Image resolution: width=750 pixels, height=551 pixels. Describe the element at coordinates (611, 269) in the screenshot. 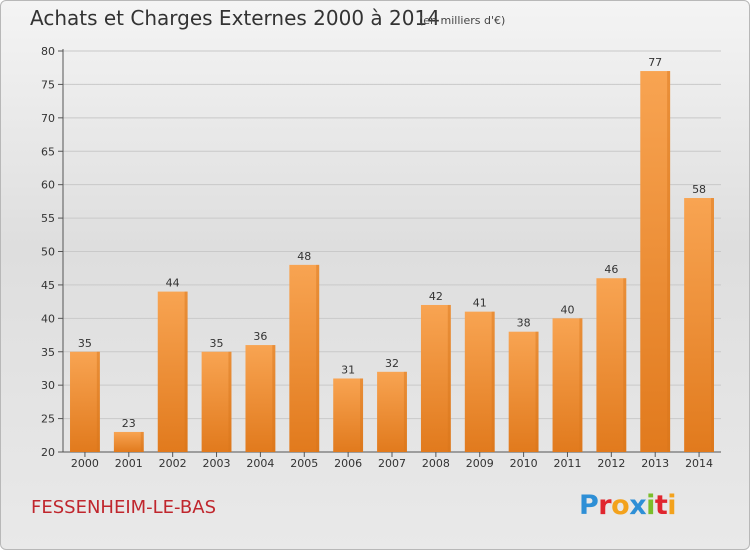

I see `data-label: 46` at that location.